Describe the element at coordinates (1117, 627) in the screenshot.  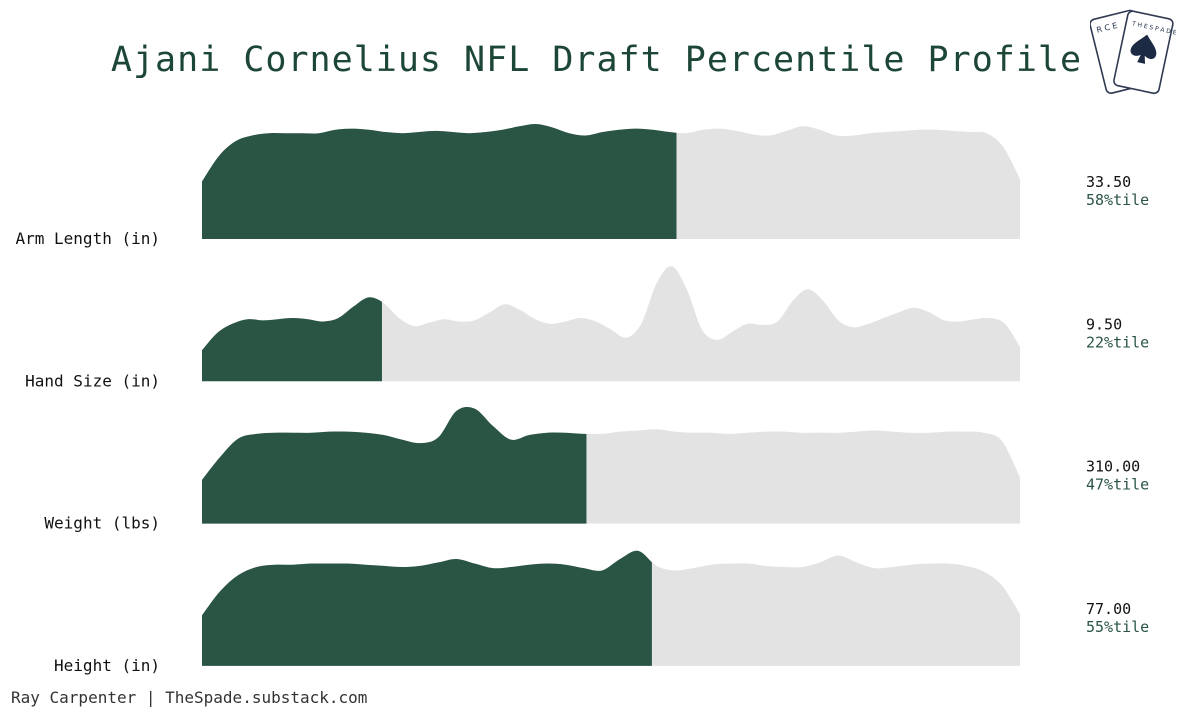
I see `metric-percentile: 55%tile` at that location.